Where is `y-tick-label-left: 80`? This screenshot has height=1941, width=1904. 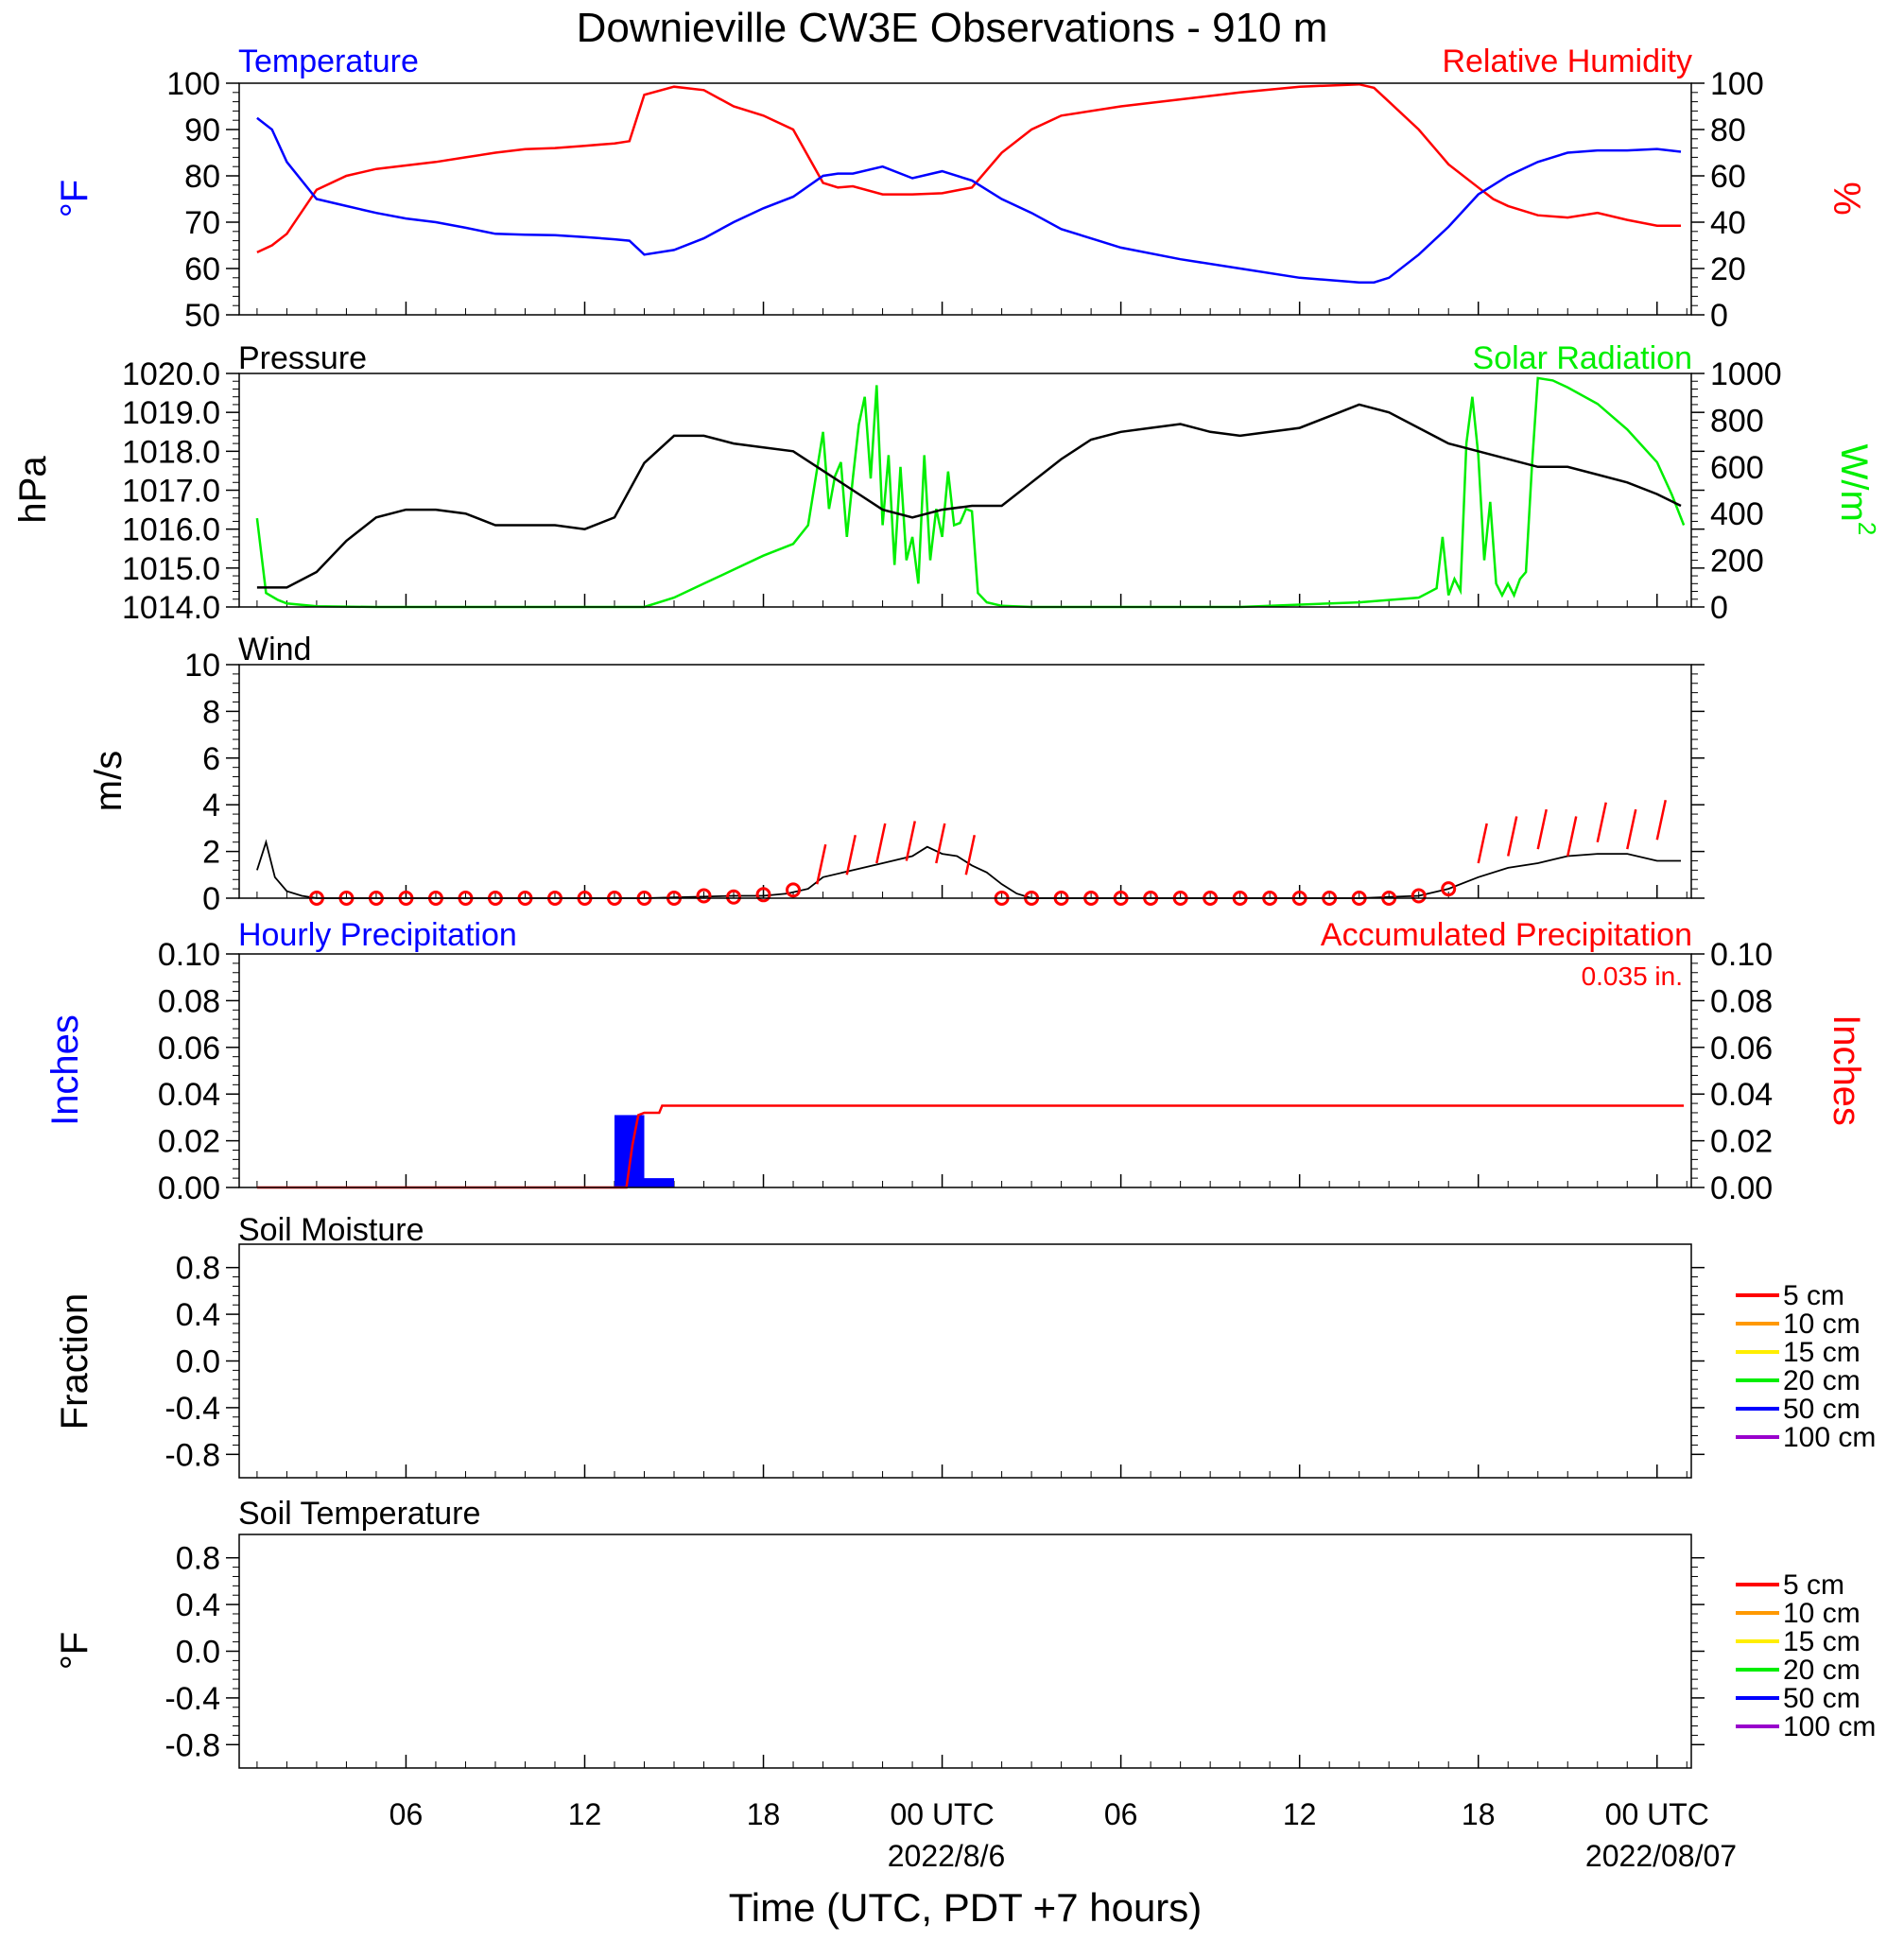 y-tick-label-left: 80 is located at coordinates (202, 177).